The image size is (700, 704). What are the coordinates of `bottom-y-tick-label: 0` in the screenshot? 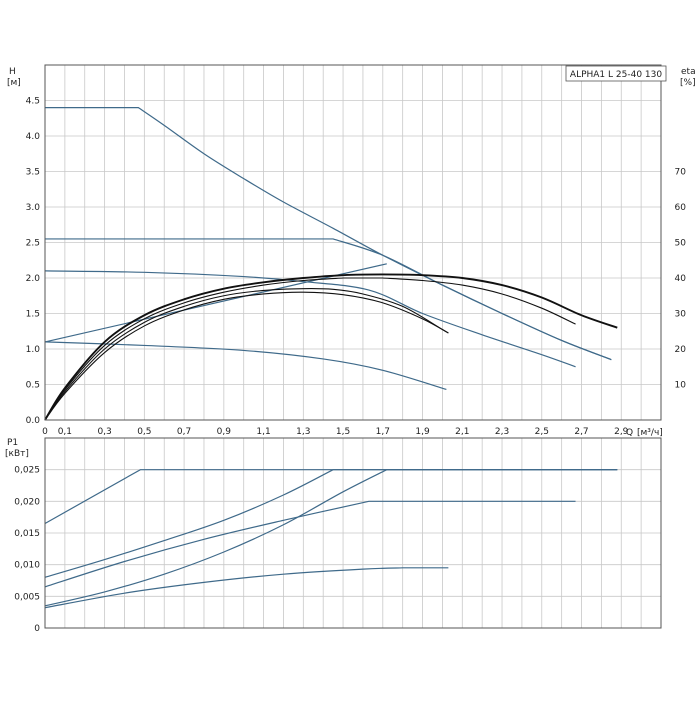 It's located at (37, 629).